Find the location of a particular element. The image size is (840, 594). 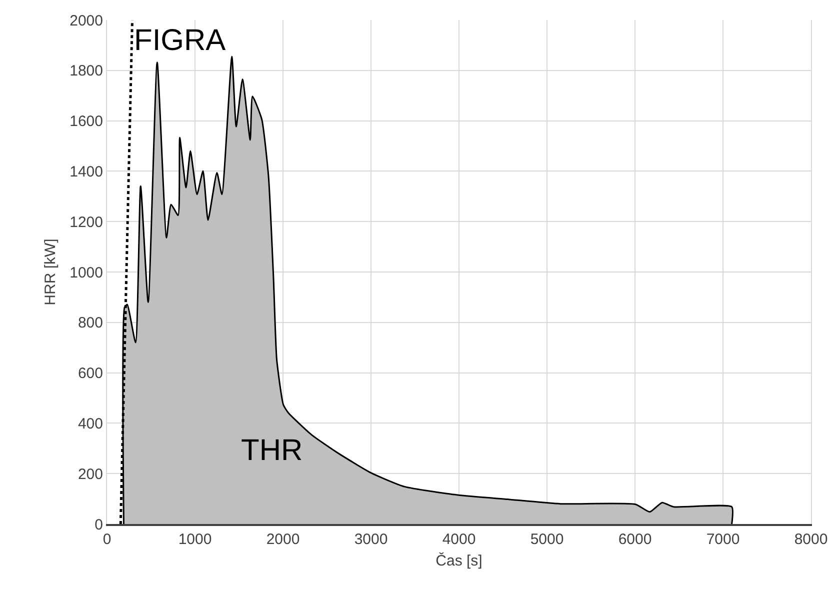

x-tick-label: 6000 is located at coordinates (635, 539).